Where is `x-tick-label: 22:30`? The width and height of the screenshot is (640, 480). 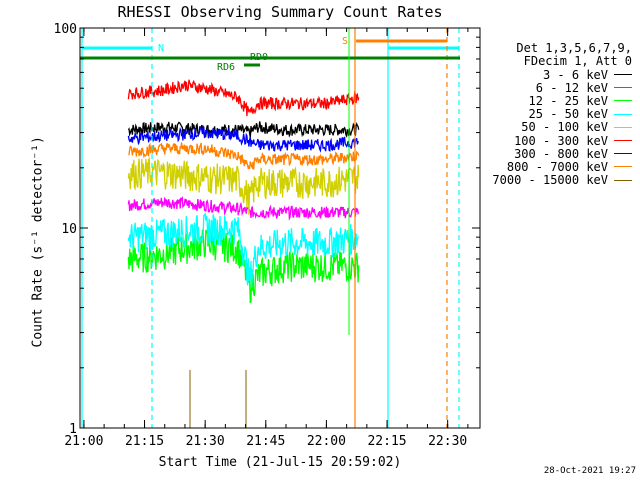
x-tick-label: 22:30 is located at coordinates (447, 441).